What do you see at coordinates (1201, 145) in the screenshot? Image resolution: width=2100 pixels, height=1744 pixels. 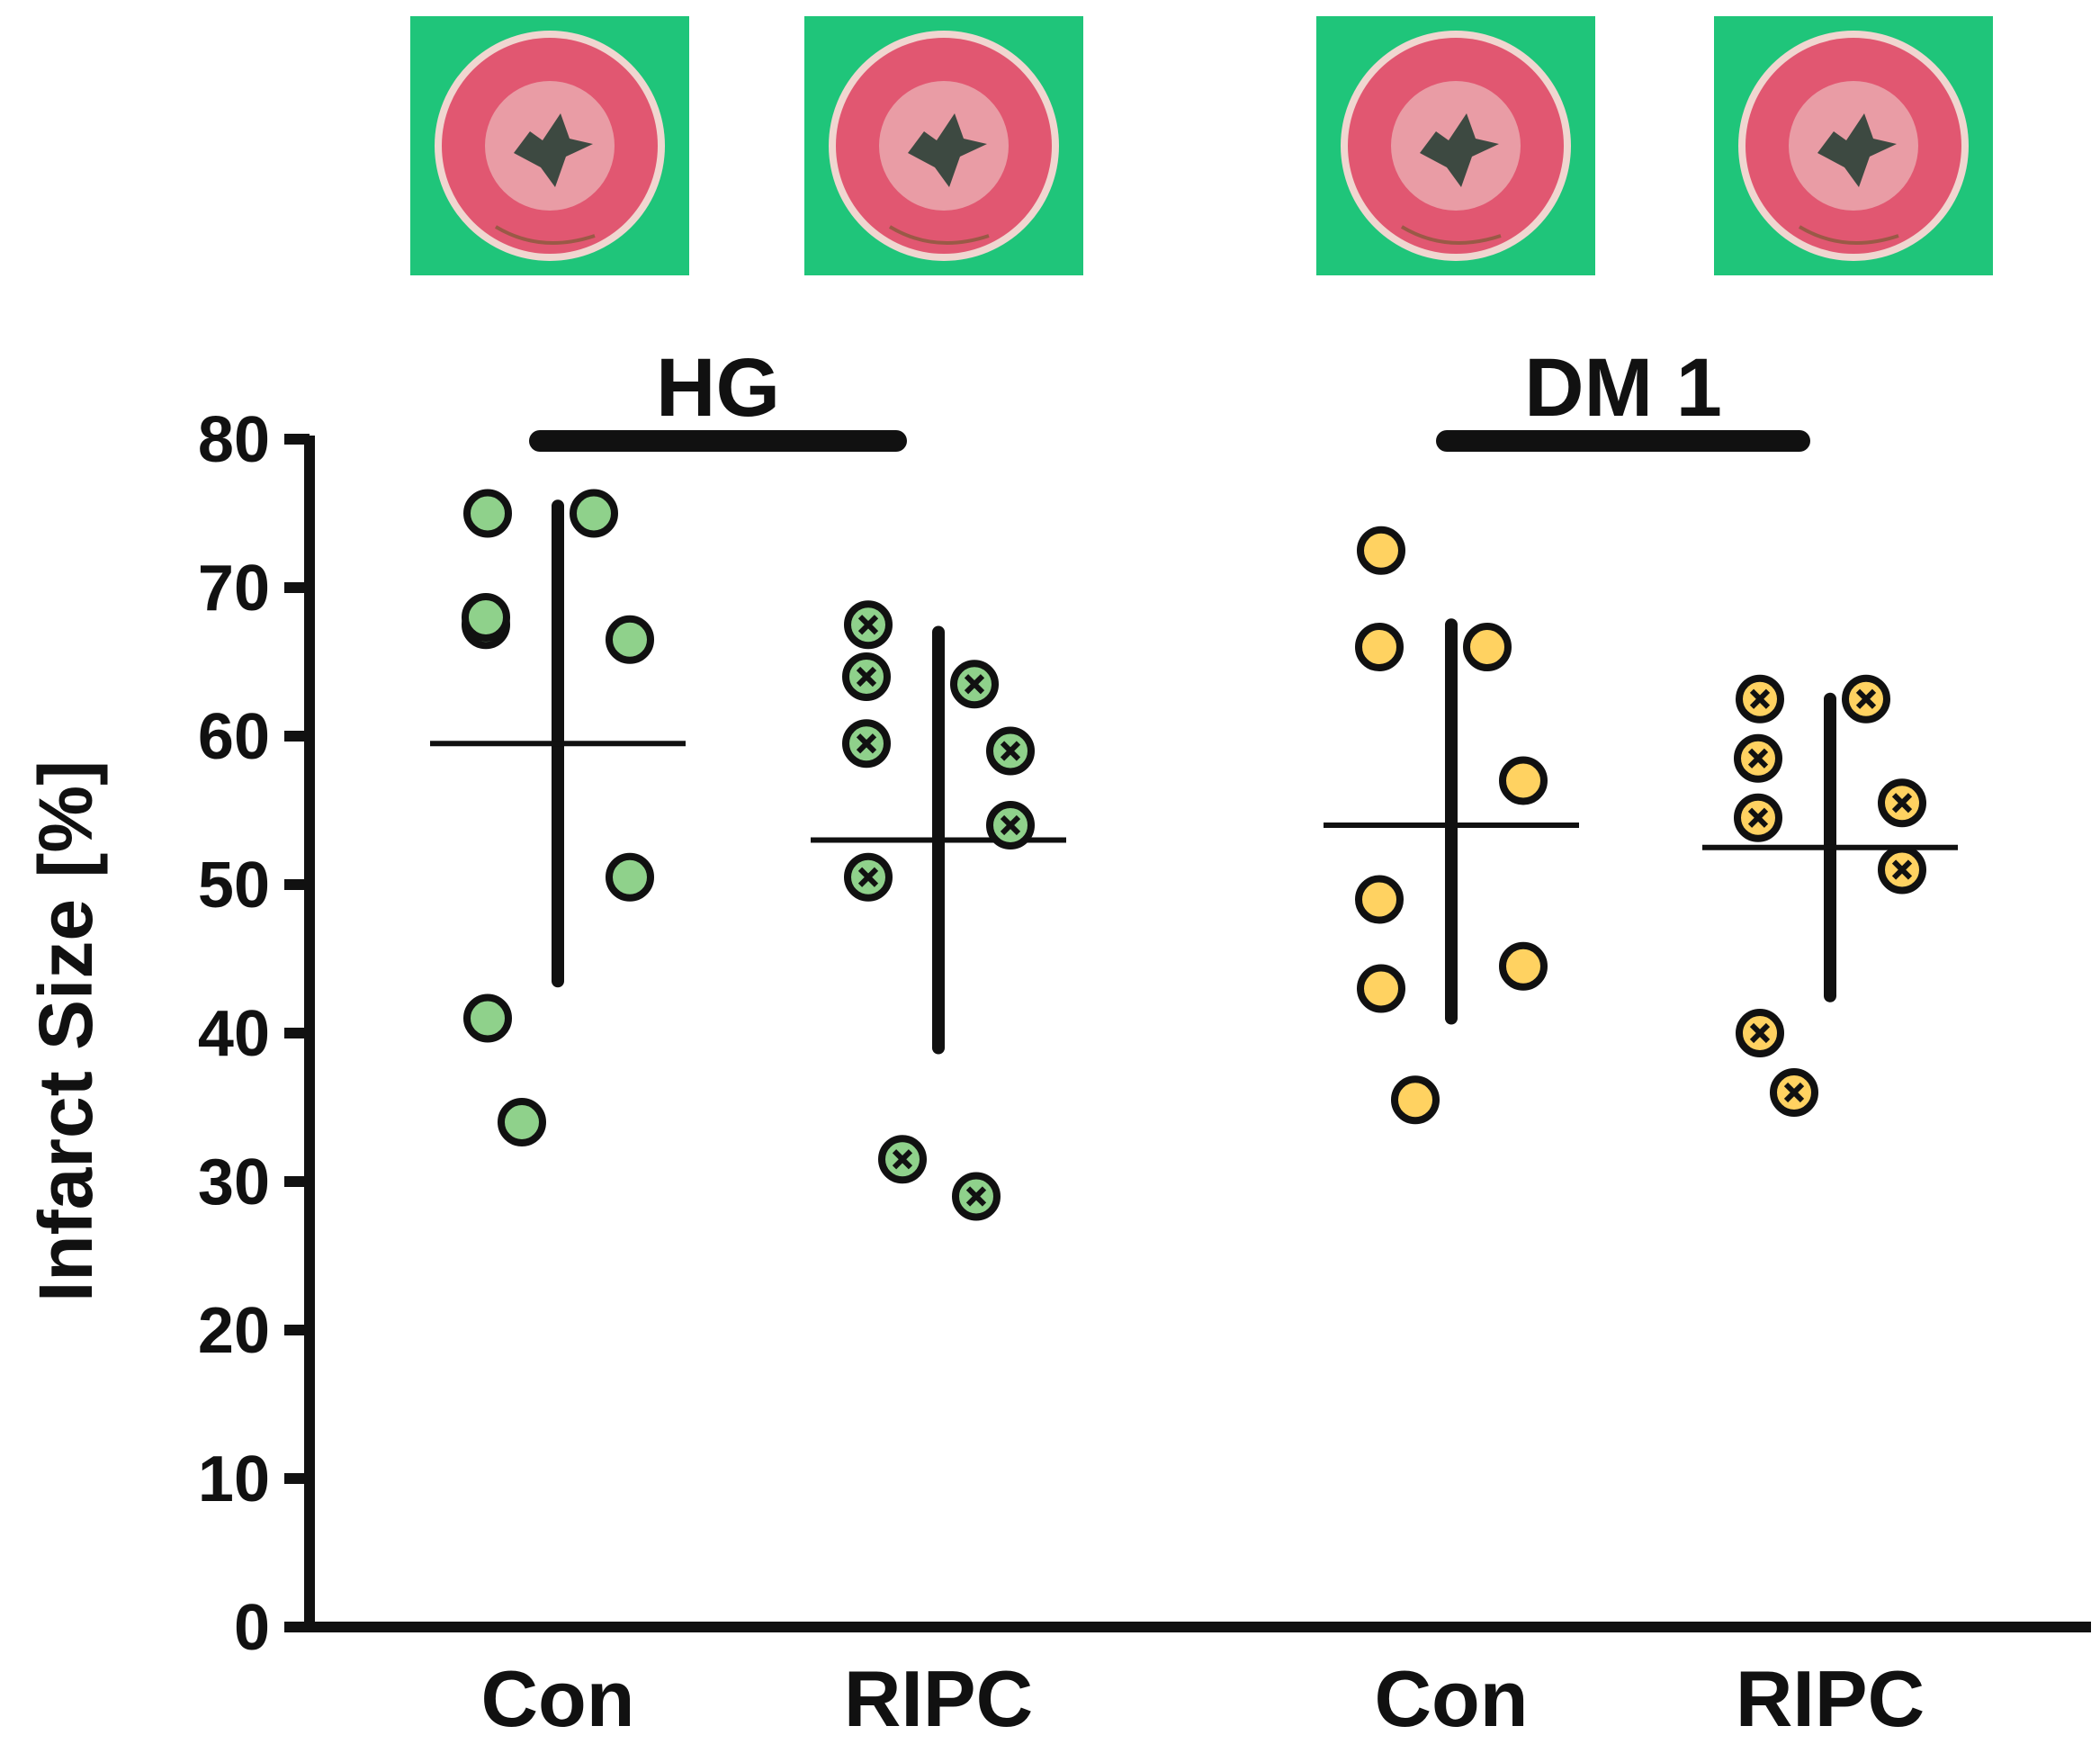 I see `heart-slice-photos` at bounding box center [1201, 145].